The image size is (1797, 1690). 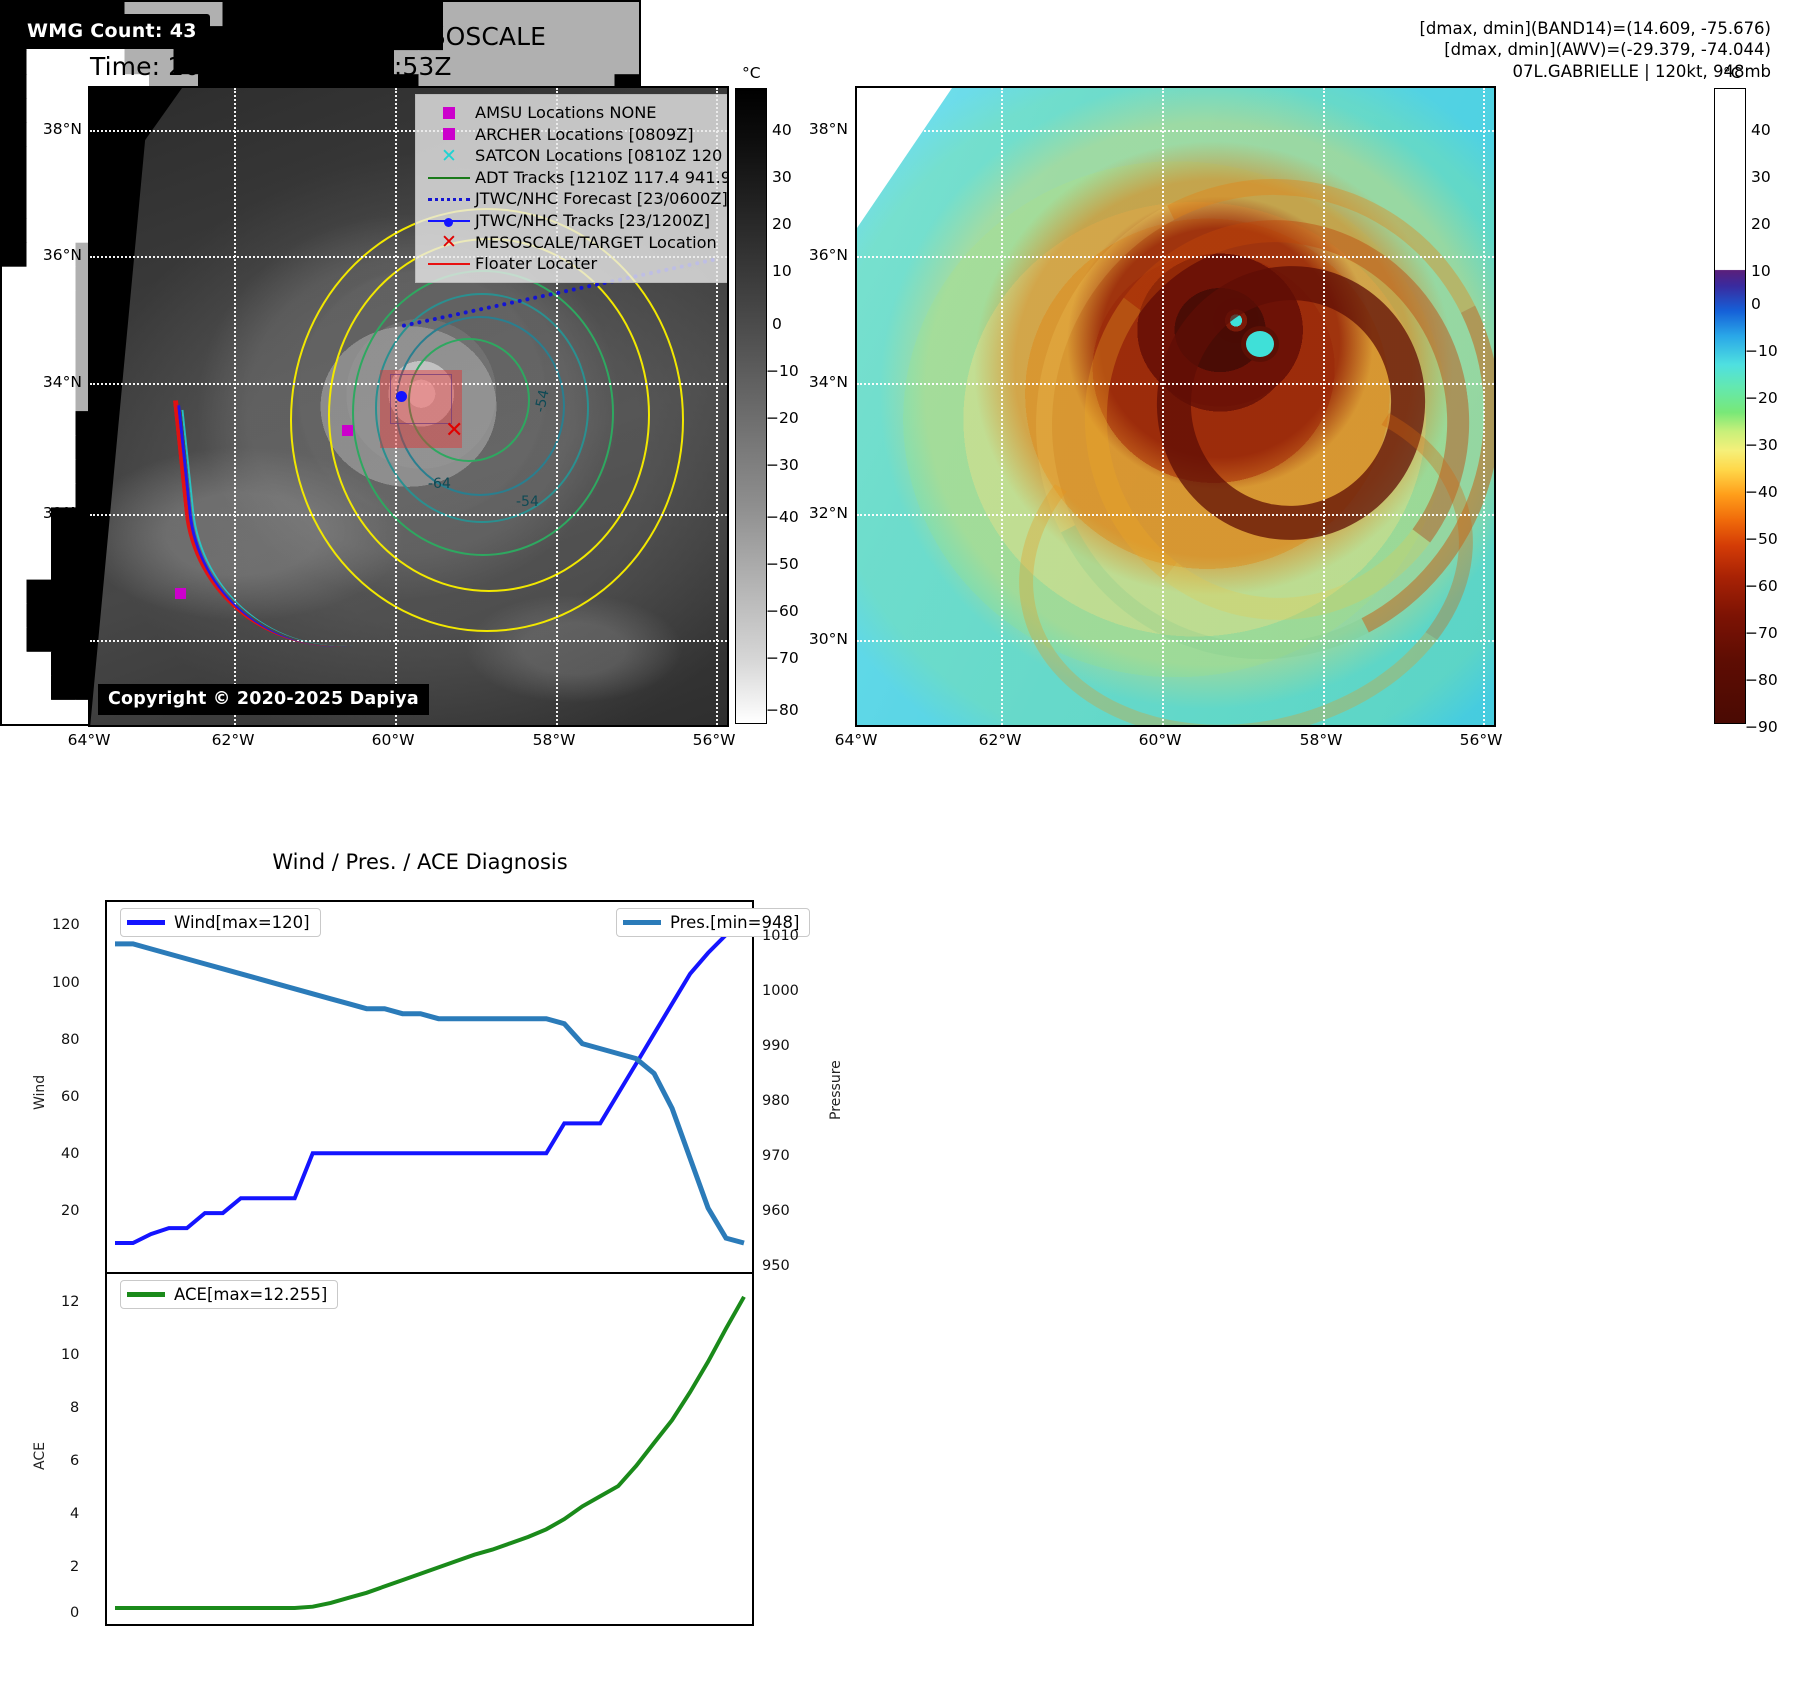 I want to click on red-x-icon: ✕, so click(x=449, y=242).